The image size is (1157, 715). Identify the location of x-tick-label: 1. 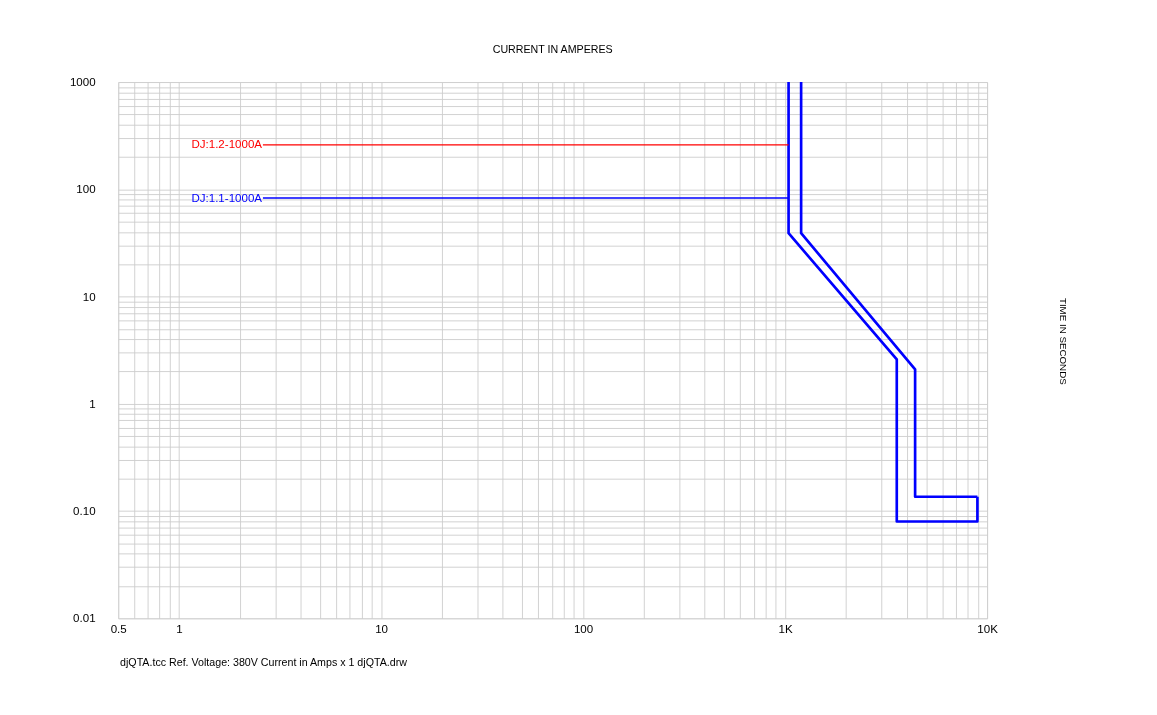
(179, 629).